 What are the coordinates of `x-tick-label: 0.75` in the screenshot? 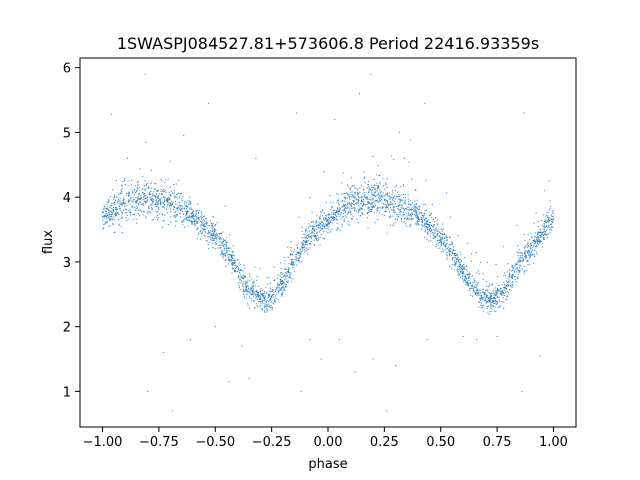 It's located at (497, 442).